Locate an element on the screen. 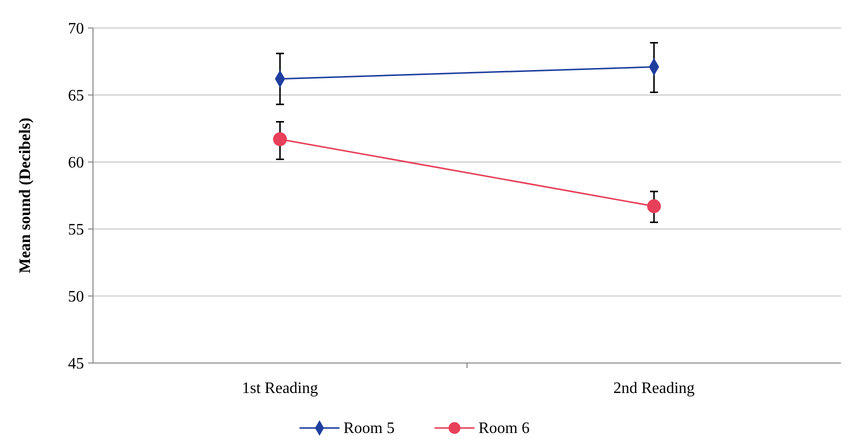 Image resolution: width=859 pixels, height=445 pixels. legend-label: Room 6 is located at coordinates (504, 428).